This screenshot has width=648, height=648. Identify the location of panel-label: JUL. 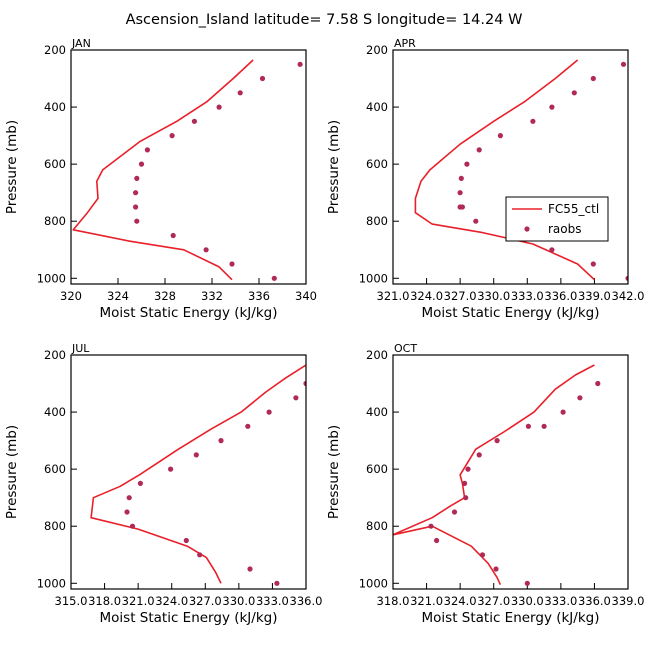
(80, 348).